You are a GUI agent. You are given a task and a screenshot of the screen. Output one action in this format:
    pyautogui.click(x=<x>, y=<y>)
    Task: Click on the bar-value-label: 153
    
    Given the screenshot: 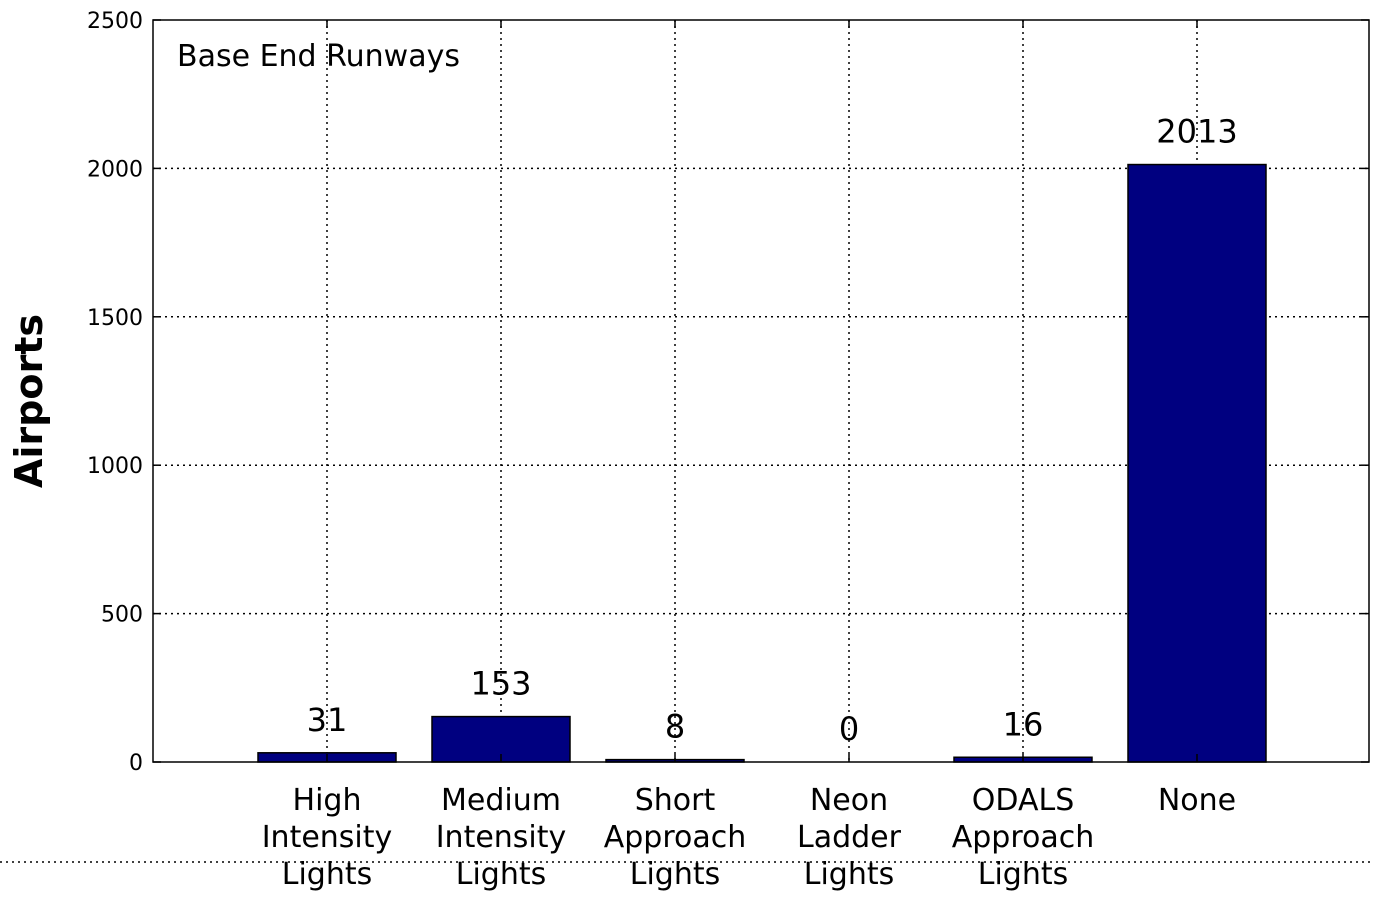 What is the action you would take?
    pyautogui.click(x=500, y=684)
    